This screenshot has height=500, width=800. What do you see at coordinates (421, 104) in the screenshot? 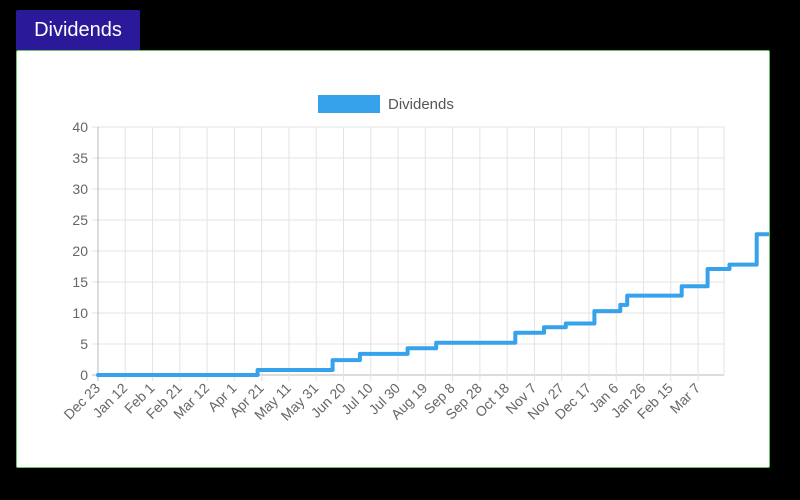
I see `legend-label: Dividends` at bounding box center [421, 104].